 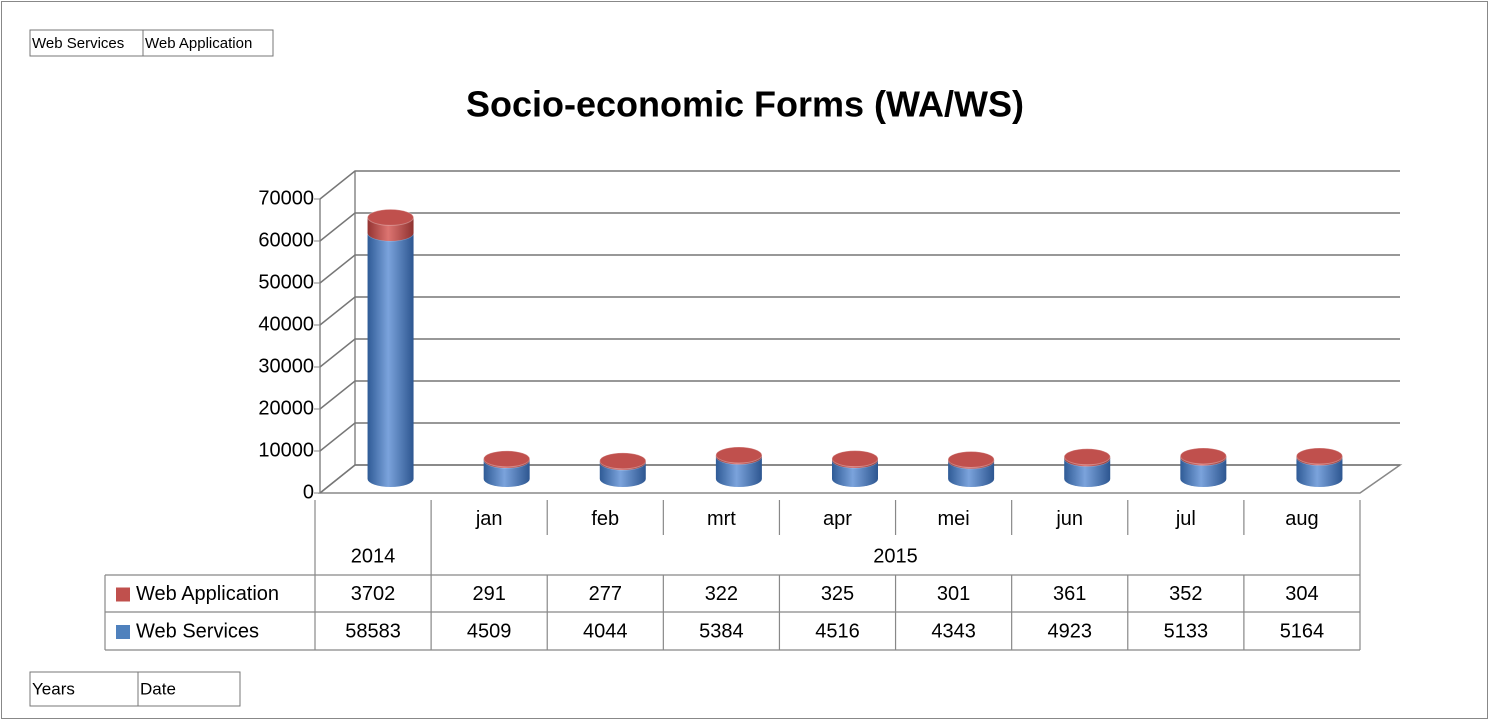 I want to click on category-label: mei, so click(x=953, y=519).